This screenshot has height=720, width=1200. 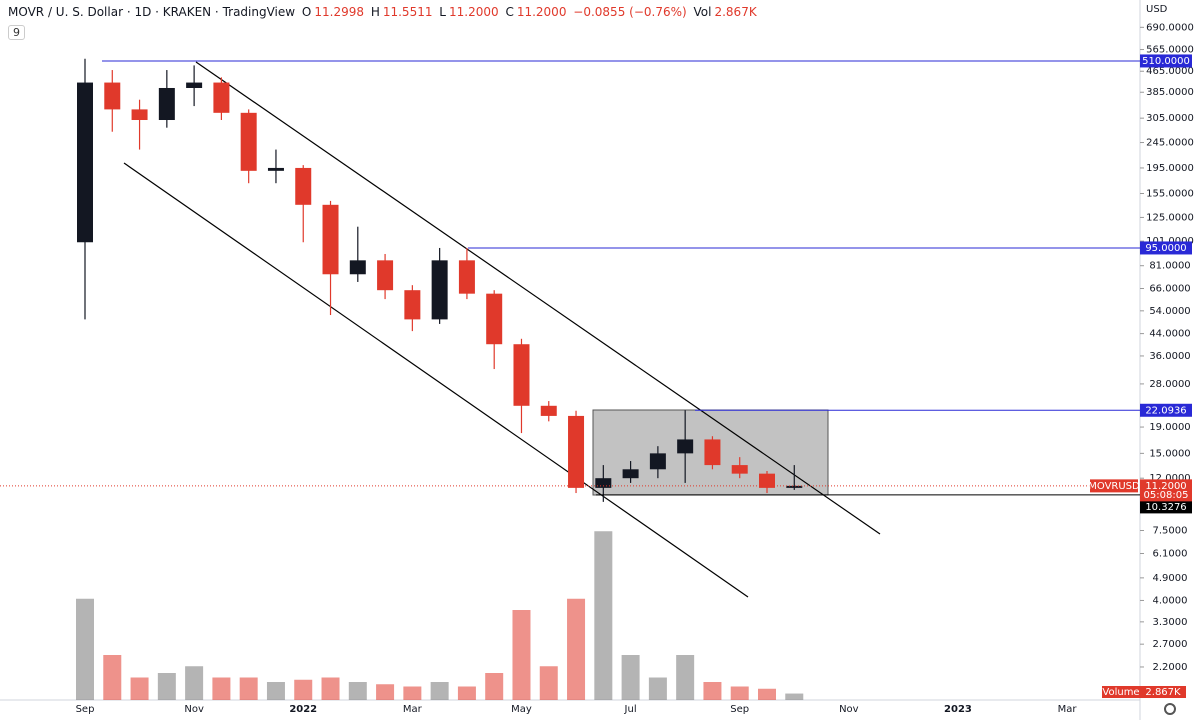 What do you see at coordinates (1170, 118) in the screenshot?
I see `y-tick-label: 305.0000` at bounding box center [1170, 118].